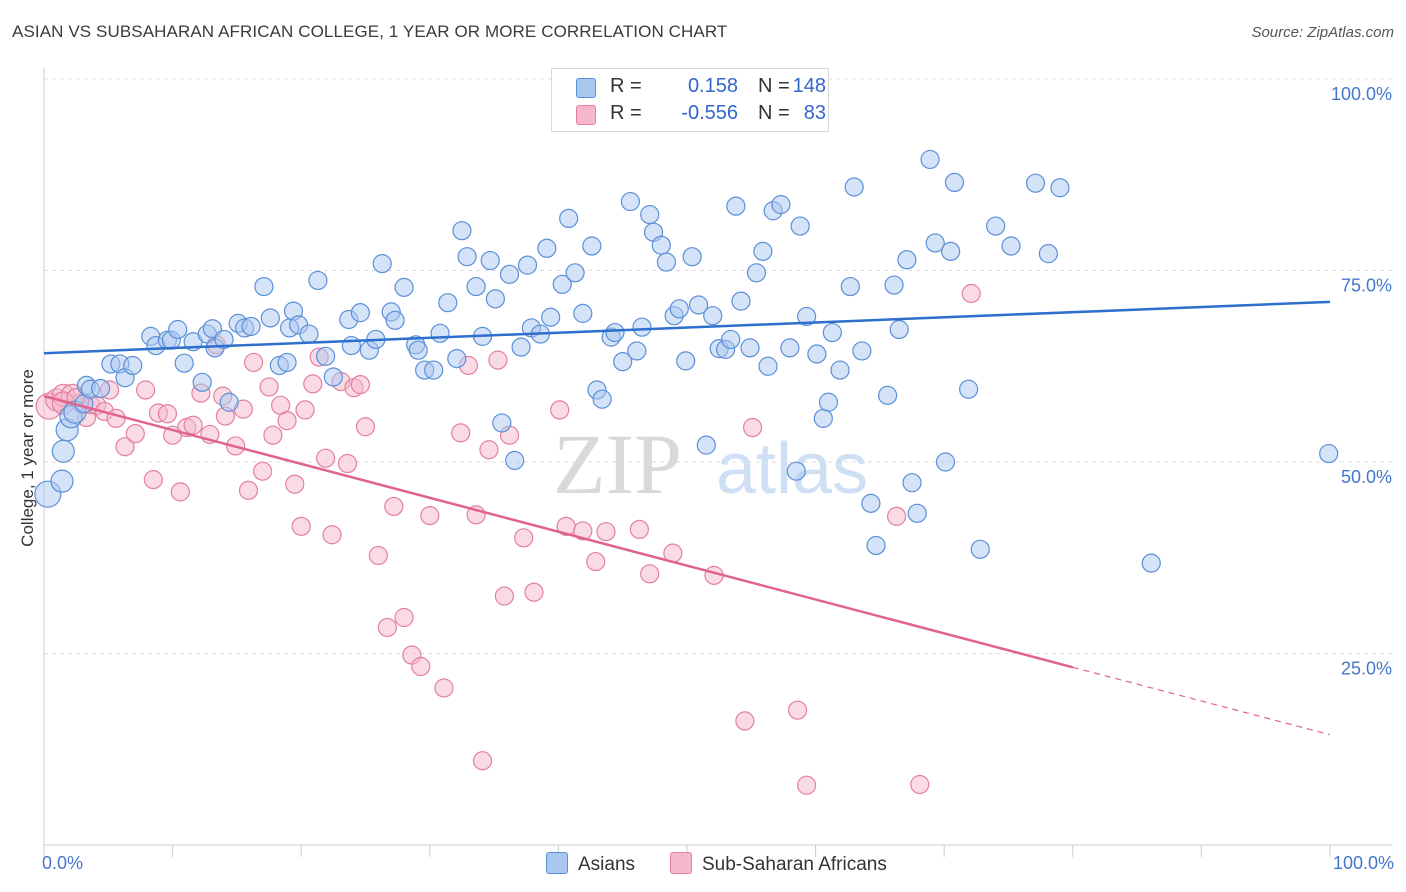  I want to click on asians-n-value: 148, so click(809, 86).